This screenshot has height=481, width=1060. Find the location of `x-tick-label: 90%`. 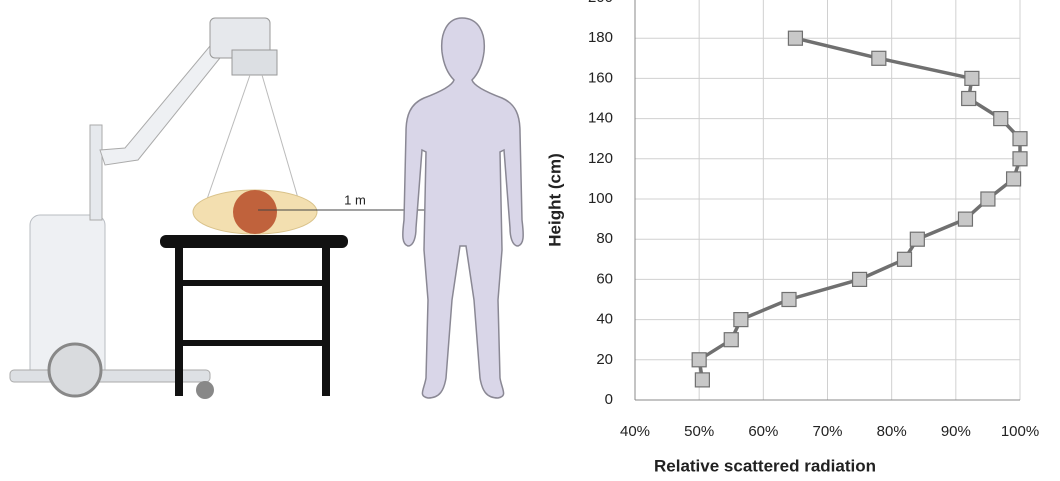

x-tick-label: 90% is located at coordinates (956, 431).